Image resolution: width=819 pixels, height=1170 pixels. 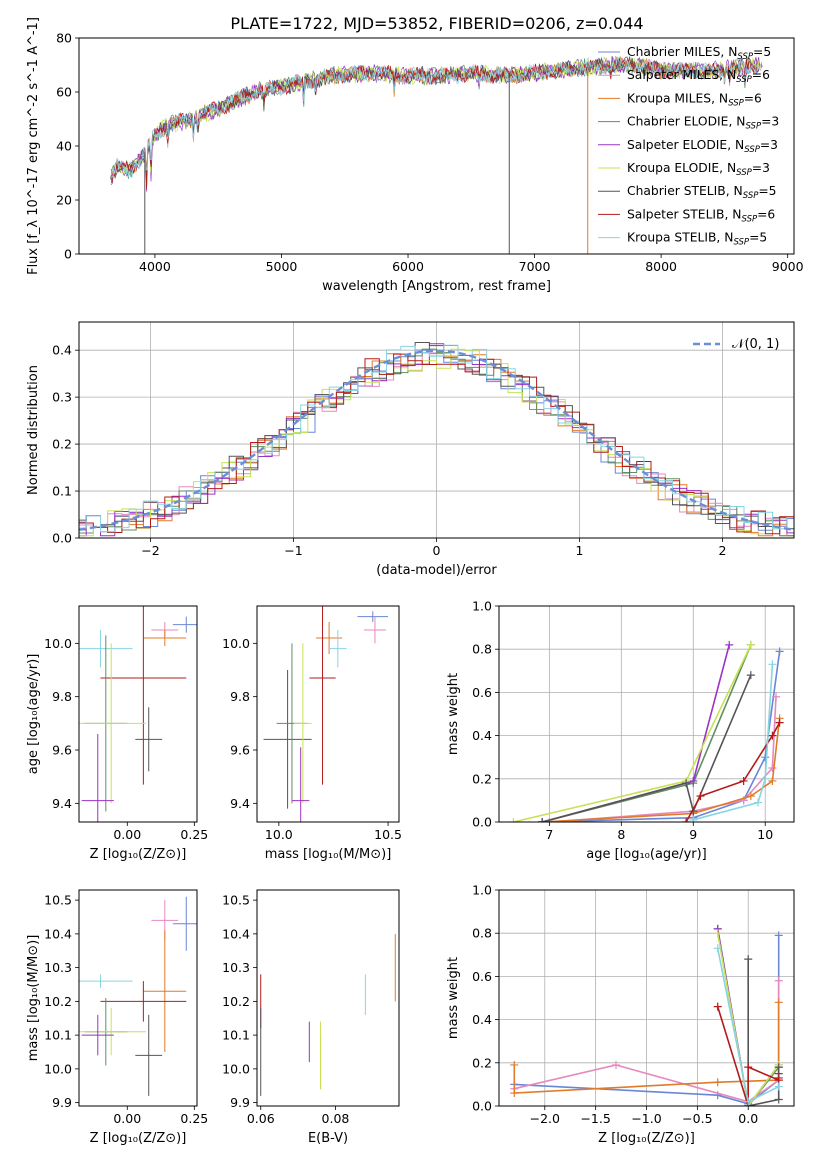 What do you see at coordinates (62, 397) in the screenshot?
I see `y-tick-label: 0.3` at bounding box center [62, 397].